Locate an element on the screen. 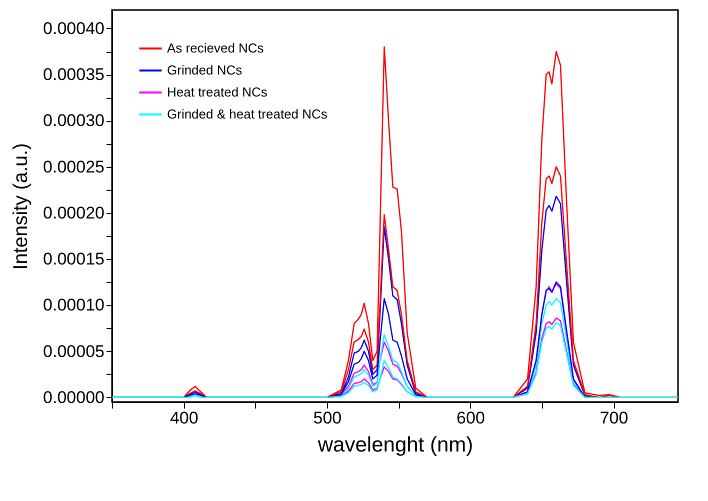 The height and width of the screenshot is (501, 708). y-tick-label: 0.00005 is located at coordinates (73, 351).